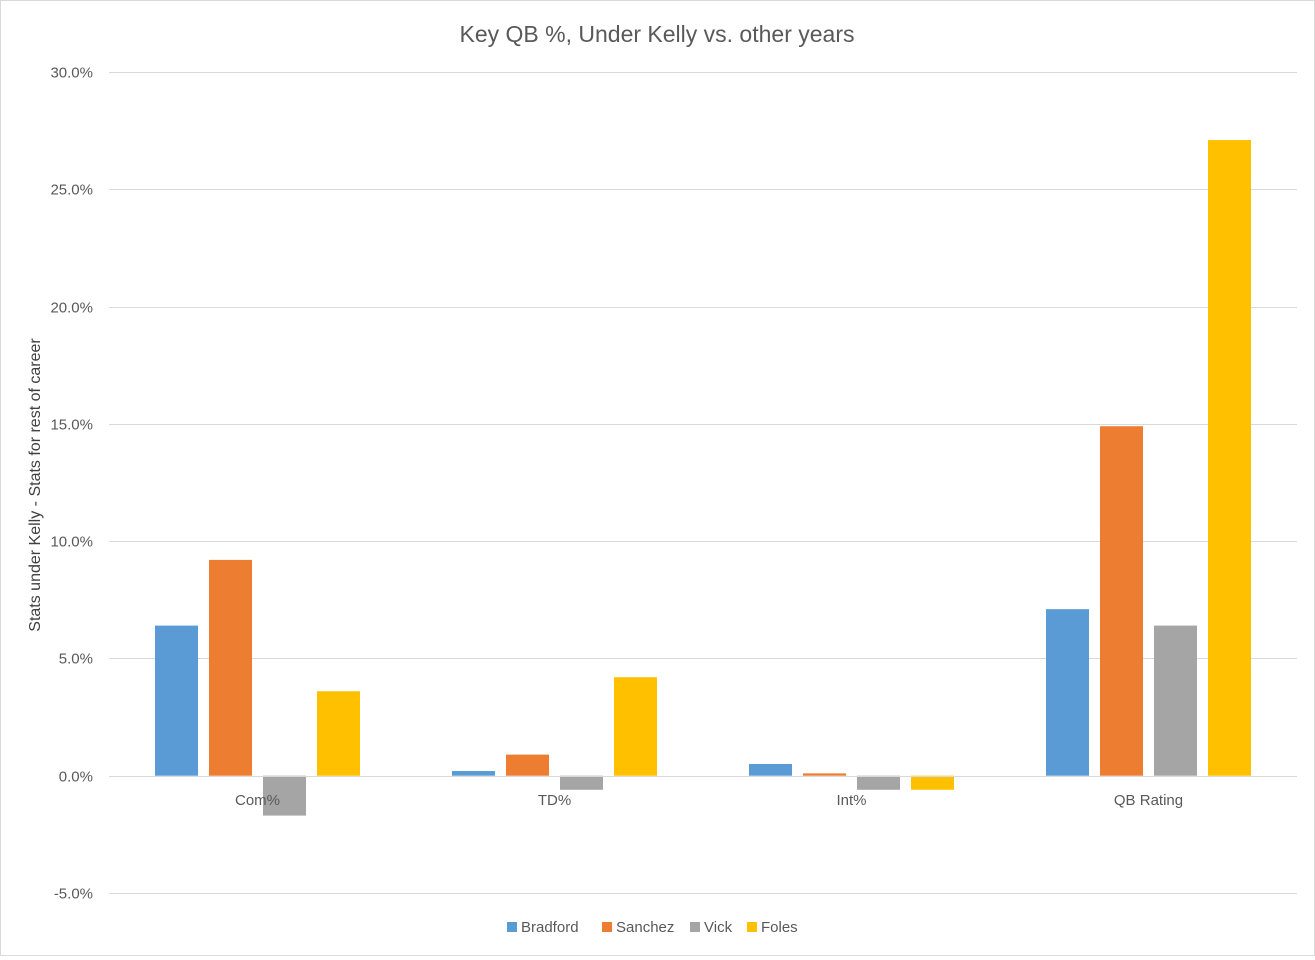 The width and height of the screenshot is (1315, 960). What do you see at coordinates (718, 927) in the screenshot?
I see `legend-label-vick: Vick` at bounding box center [718, 927].